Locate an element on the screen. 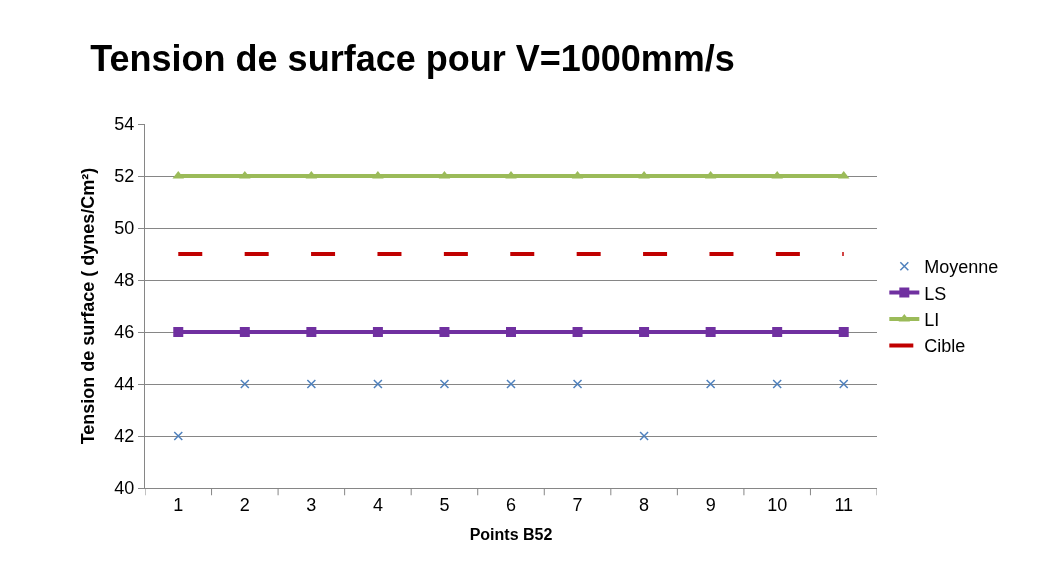 Image resolution: width=1062 pixels, height=582 pixels. x-tick-label: 8 is located at coordinates (644, 504).